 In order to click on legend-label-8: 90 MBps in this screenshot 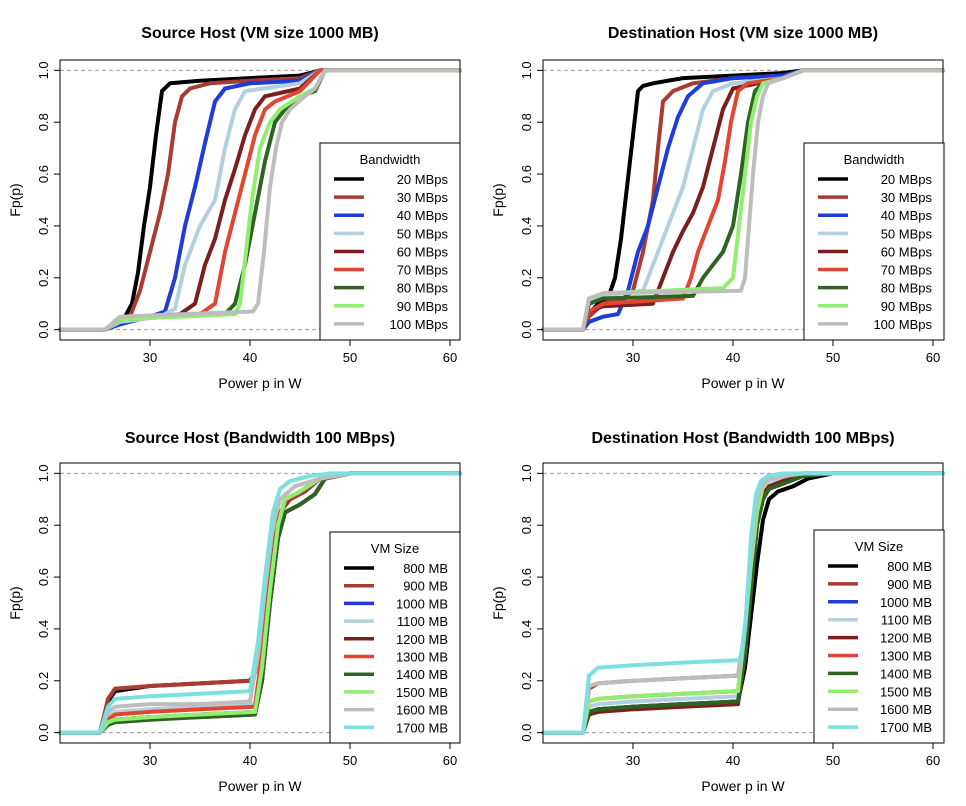, I will do `click(907, 306)`.